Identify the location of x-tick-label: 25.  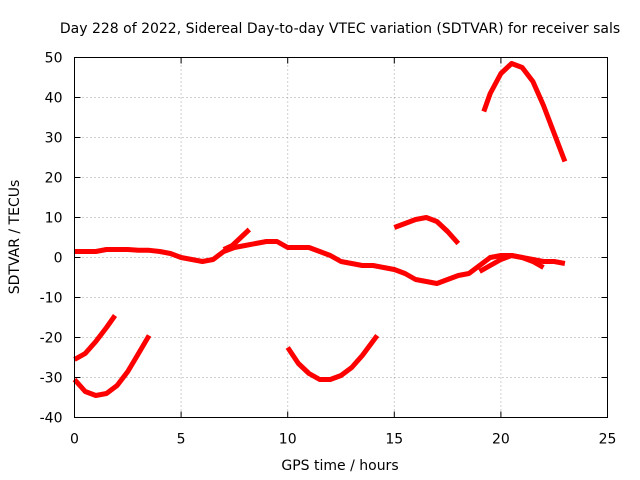
(608, 440).